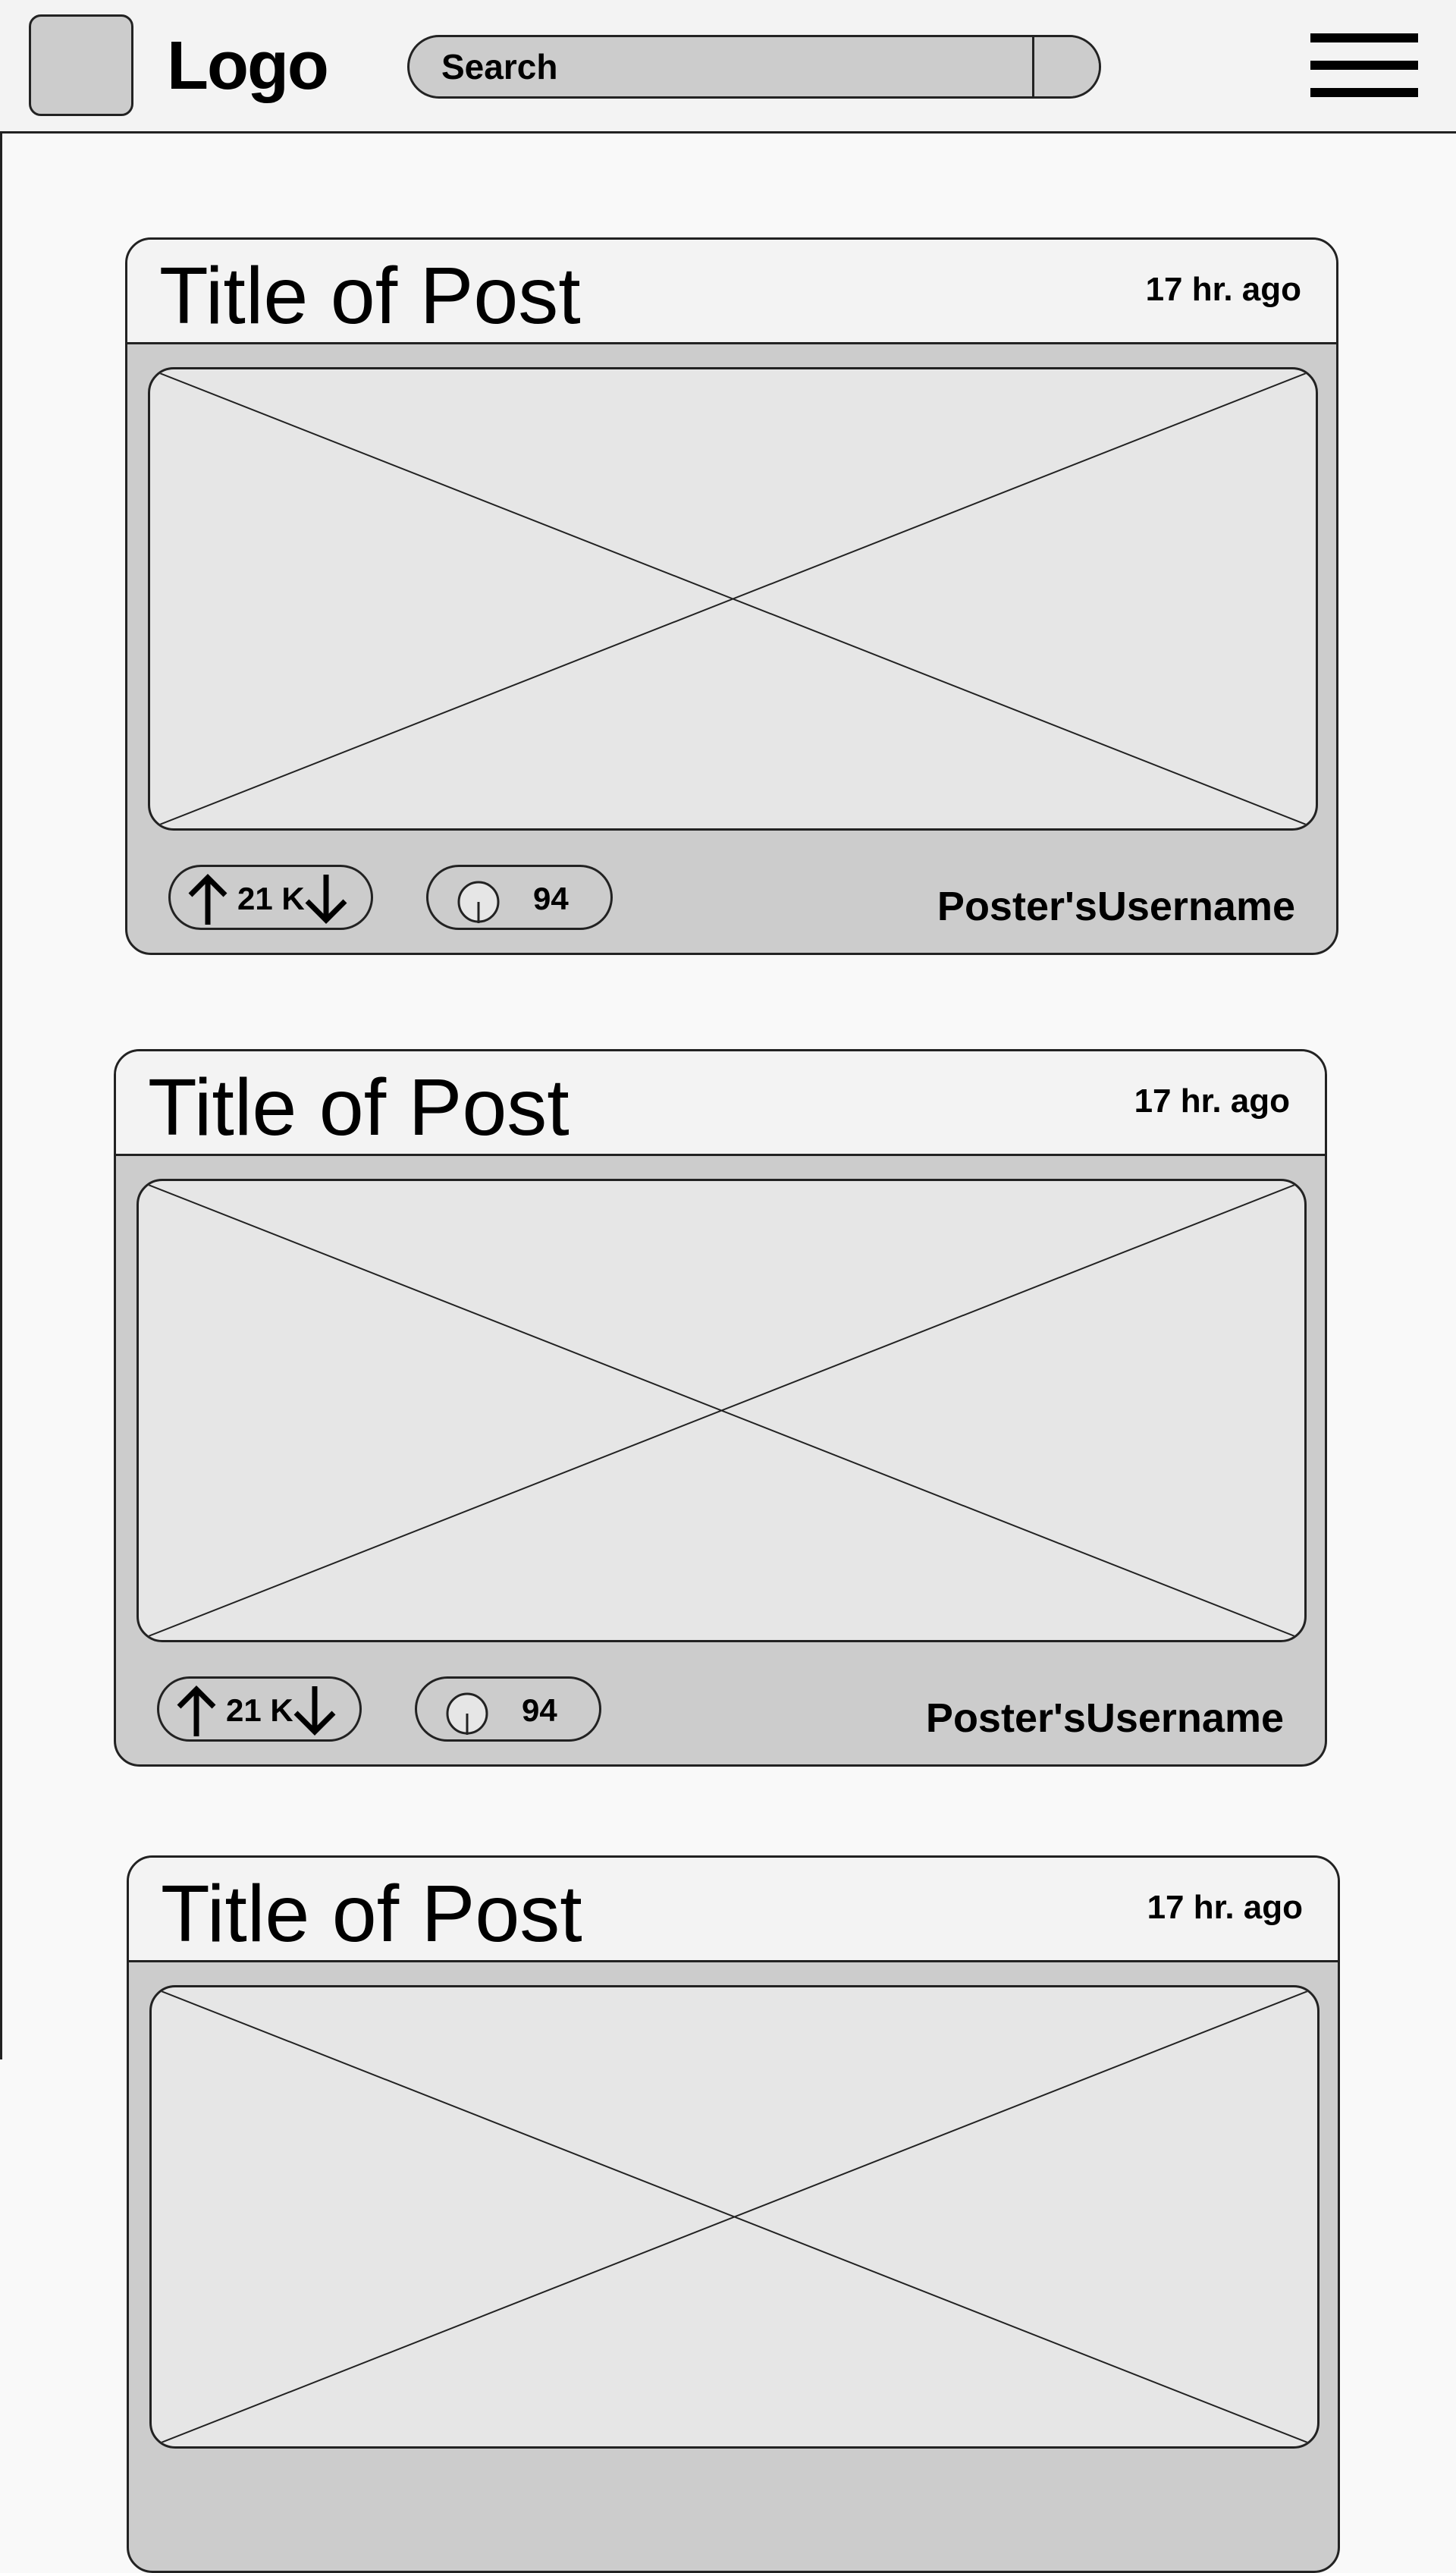 Image resolution: width=1456 pixels, height=2573 pixels. Describe the element at coordinates (721, 66) in the screenshot. I see `search-input` at that location.